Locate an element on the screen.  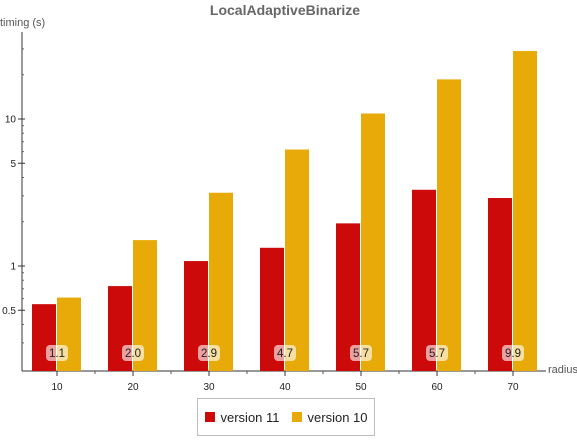
legend-label-version-10: version 10 is located at coordinates (337, 417).